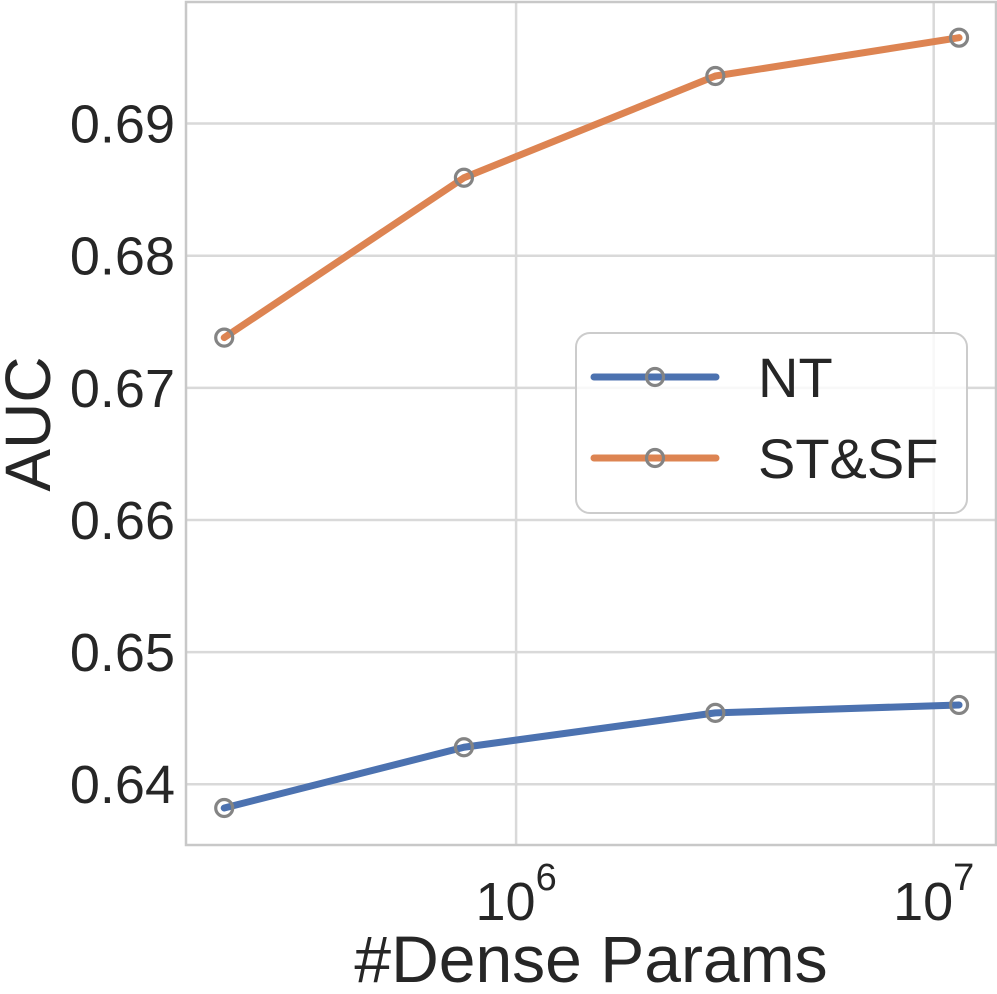 This screenshot has width=997, height=994. What do you see at coordinates (32, 423) in the screenshot?
I see `y-axis-label: AUC` at bounding box center [32, 423].